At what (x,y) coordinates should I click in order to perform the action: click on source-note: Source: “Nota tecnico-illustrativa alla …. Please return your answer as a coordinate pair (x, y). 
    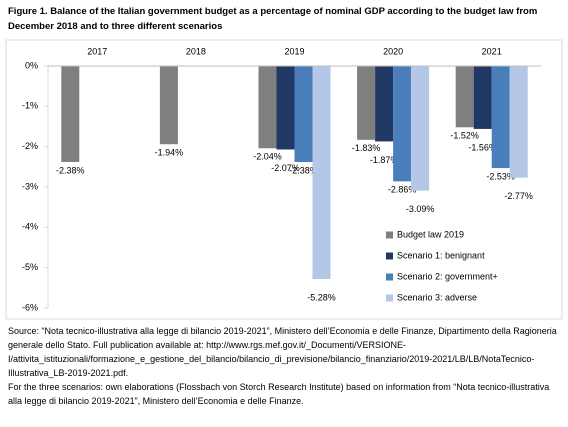
    Looking at the image, I should click on (282, 352).